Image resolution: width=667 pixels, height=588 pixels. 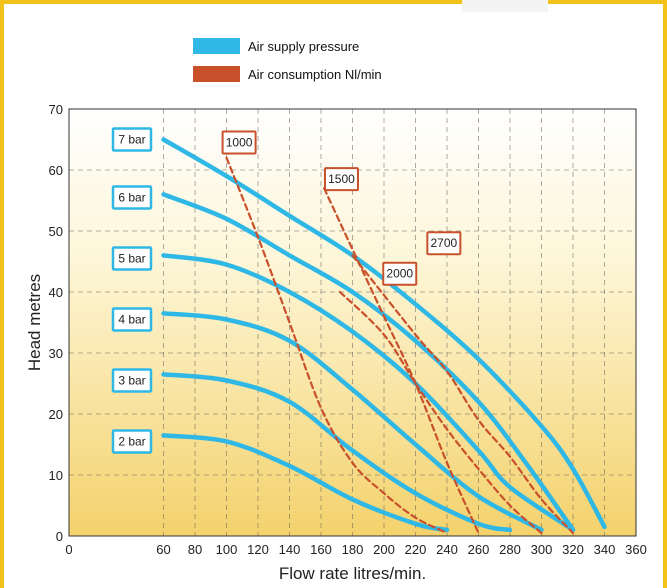 I want to click on x-tick-label: 100, so click(x=227, y=549).